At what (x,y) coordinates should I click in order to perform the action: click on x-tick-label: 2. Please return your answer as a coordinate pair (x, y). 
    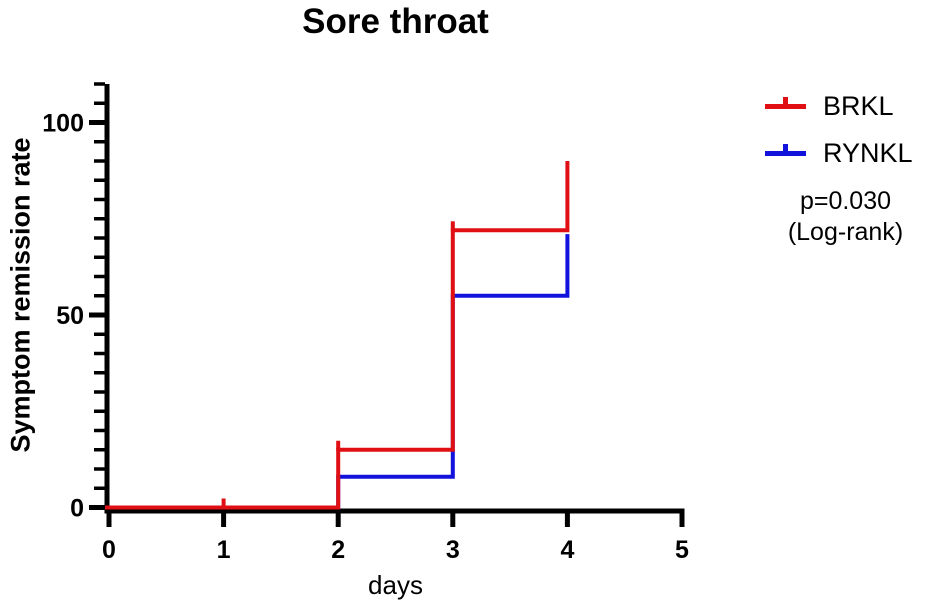
    Looking at the image, I should click on (338, 550).